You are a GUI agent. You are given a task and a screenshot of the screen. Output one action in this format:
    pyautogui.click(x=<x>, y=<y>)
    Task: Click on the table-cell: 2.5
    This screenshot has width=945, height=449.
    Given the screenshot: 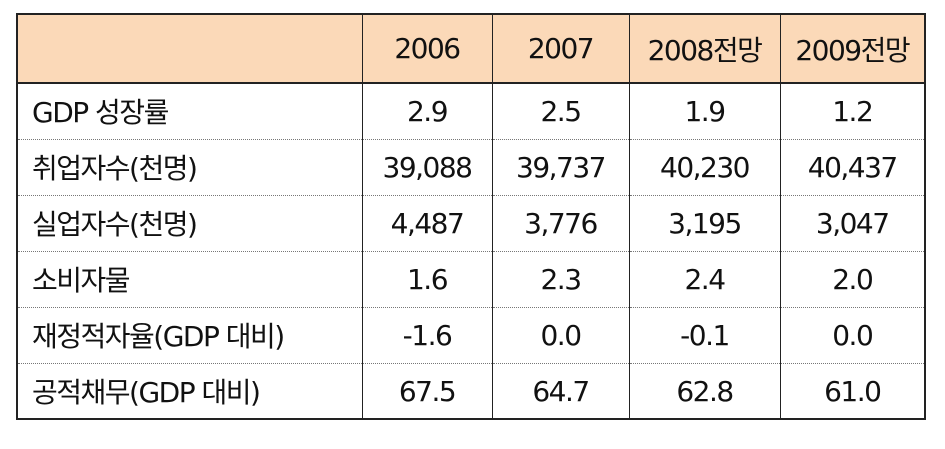 What is the action you would take?
    pyautogui.click(x=560, y=111)
    